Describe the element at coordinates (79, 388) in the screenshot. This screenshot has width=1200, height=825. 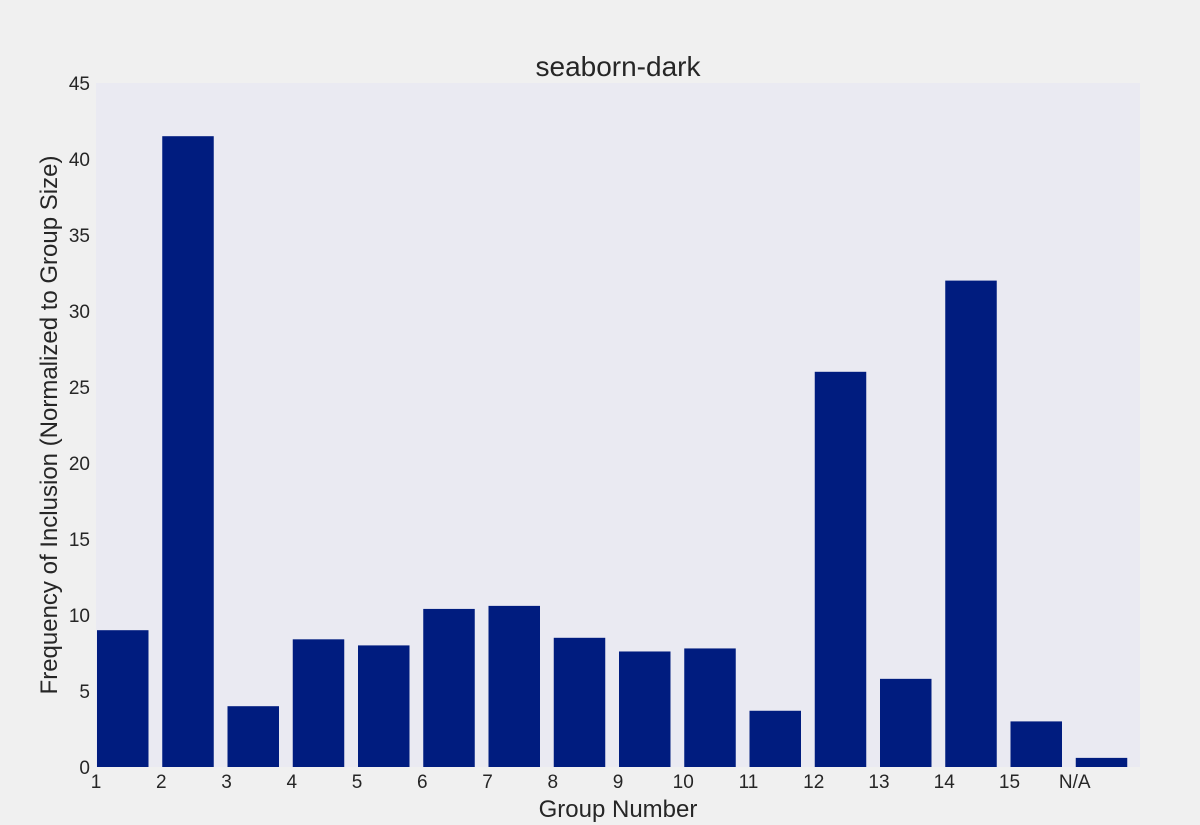
I see `y-tick-label: 25` at that location.